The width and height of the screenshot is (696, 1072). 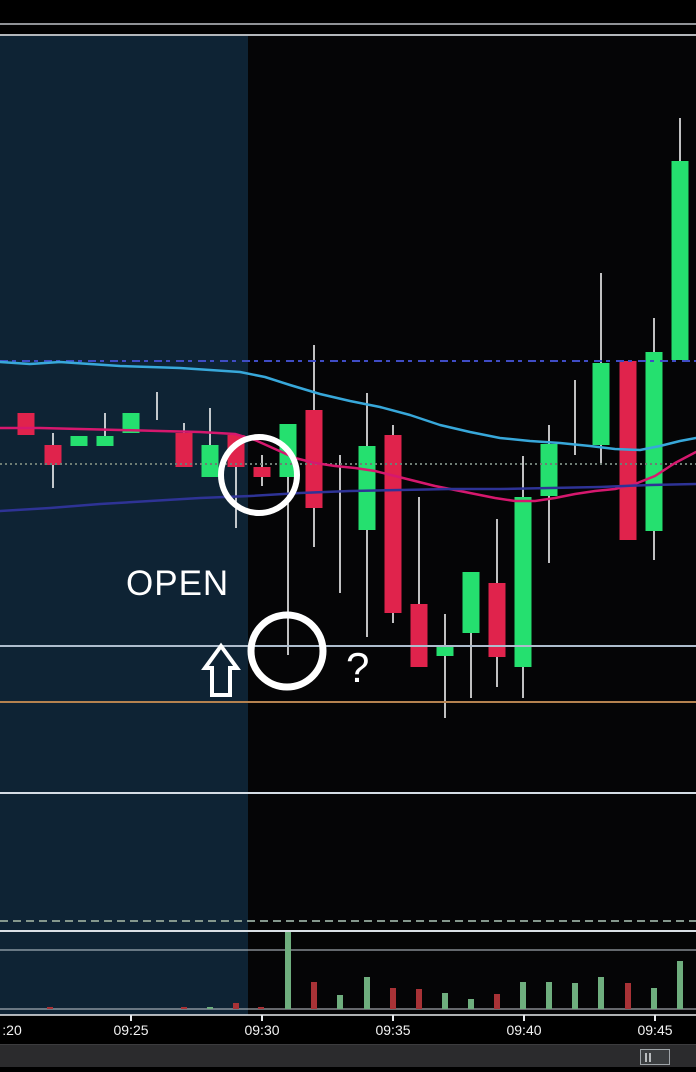 I want to click on time-label: 09:40, so click(x=524, y=1030).